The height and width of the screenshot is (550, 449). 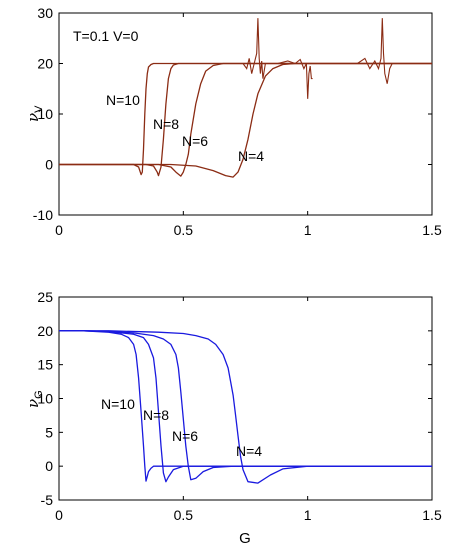 I want to click on y-tick-label: 5, so click(x=49, y=432).